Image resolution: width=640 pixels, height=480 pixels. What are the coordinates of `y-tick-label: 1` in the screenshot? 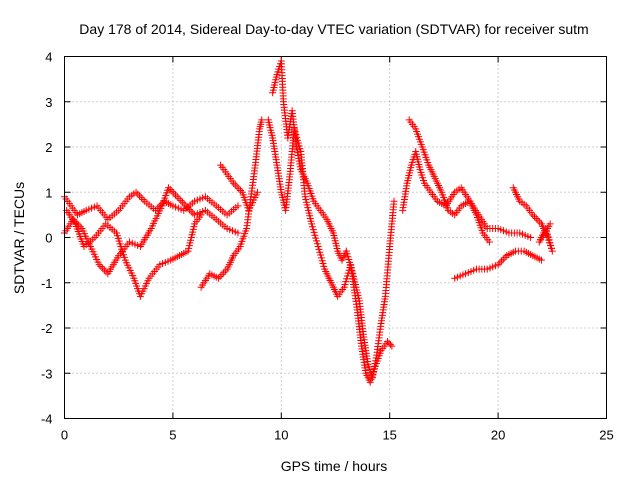 It's located at (48, 192).